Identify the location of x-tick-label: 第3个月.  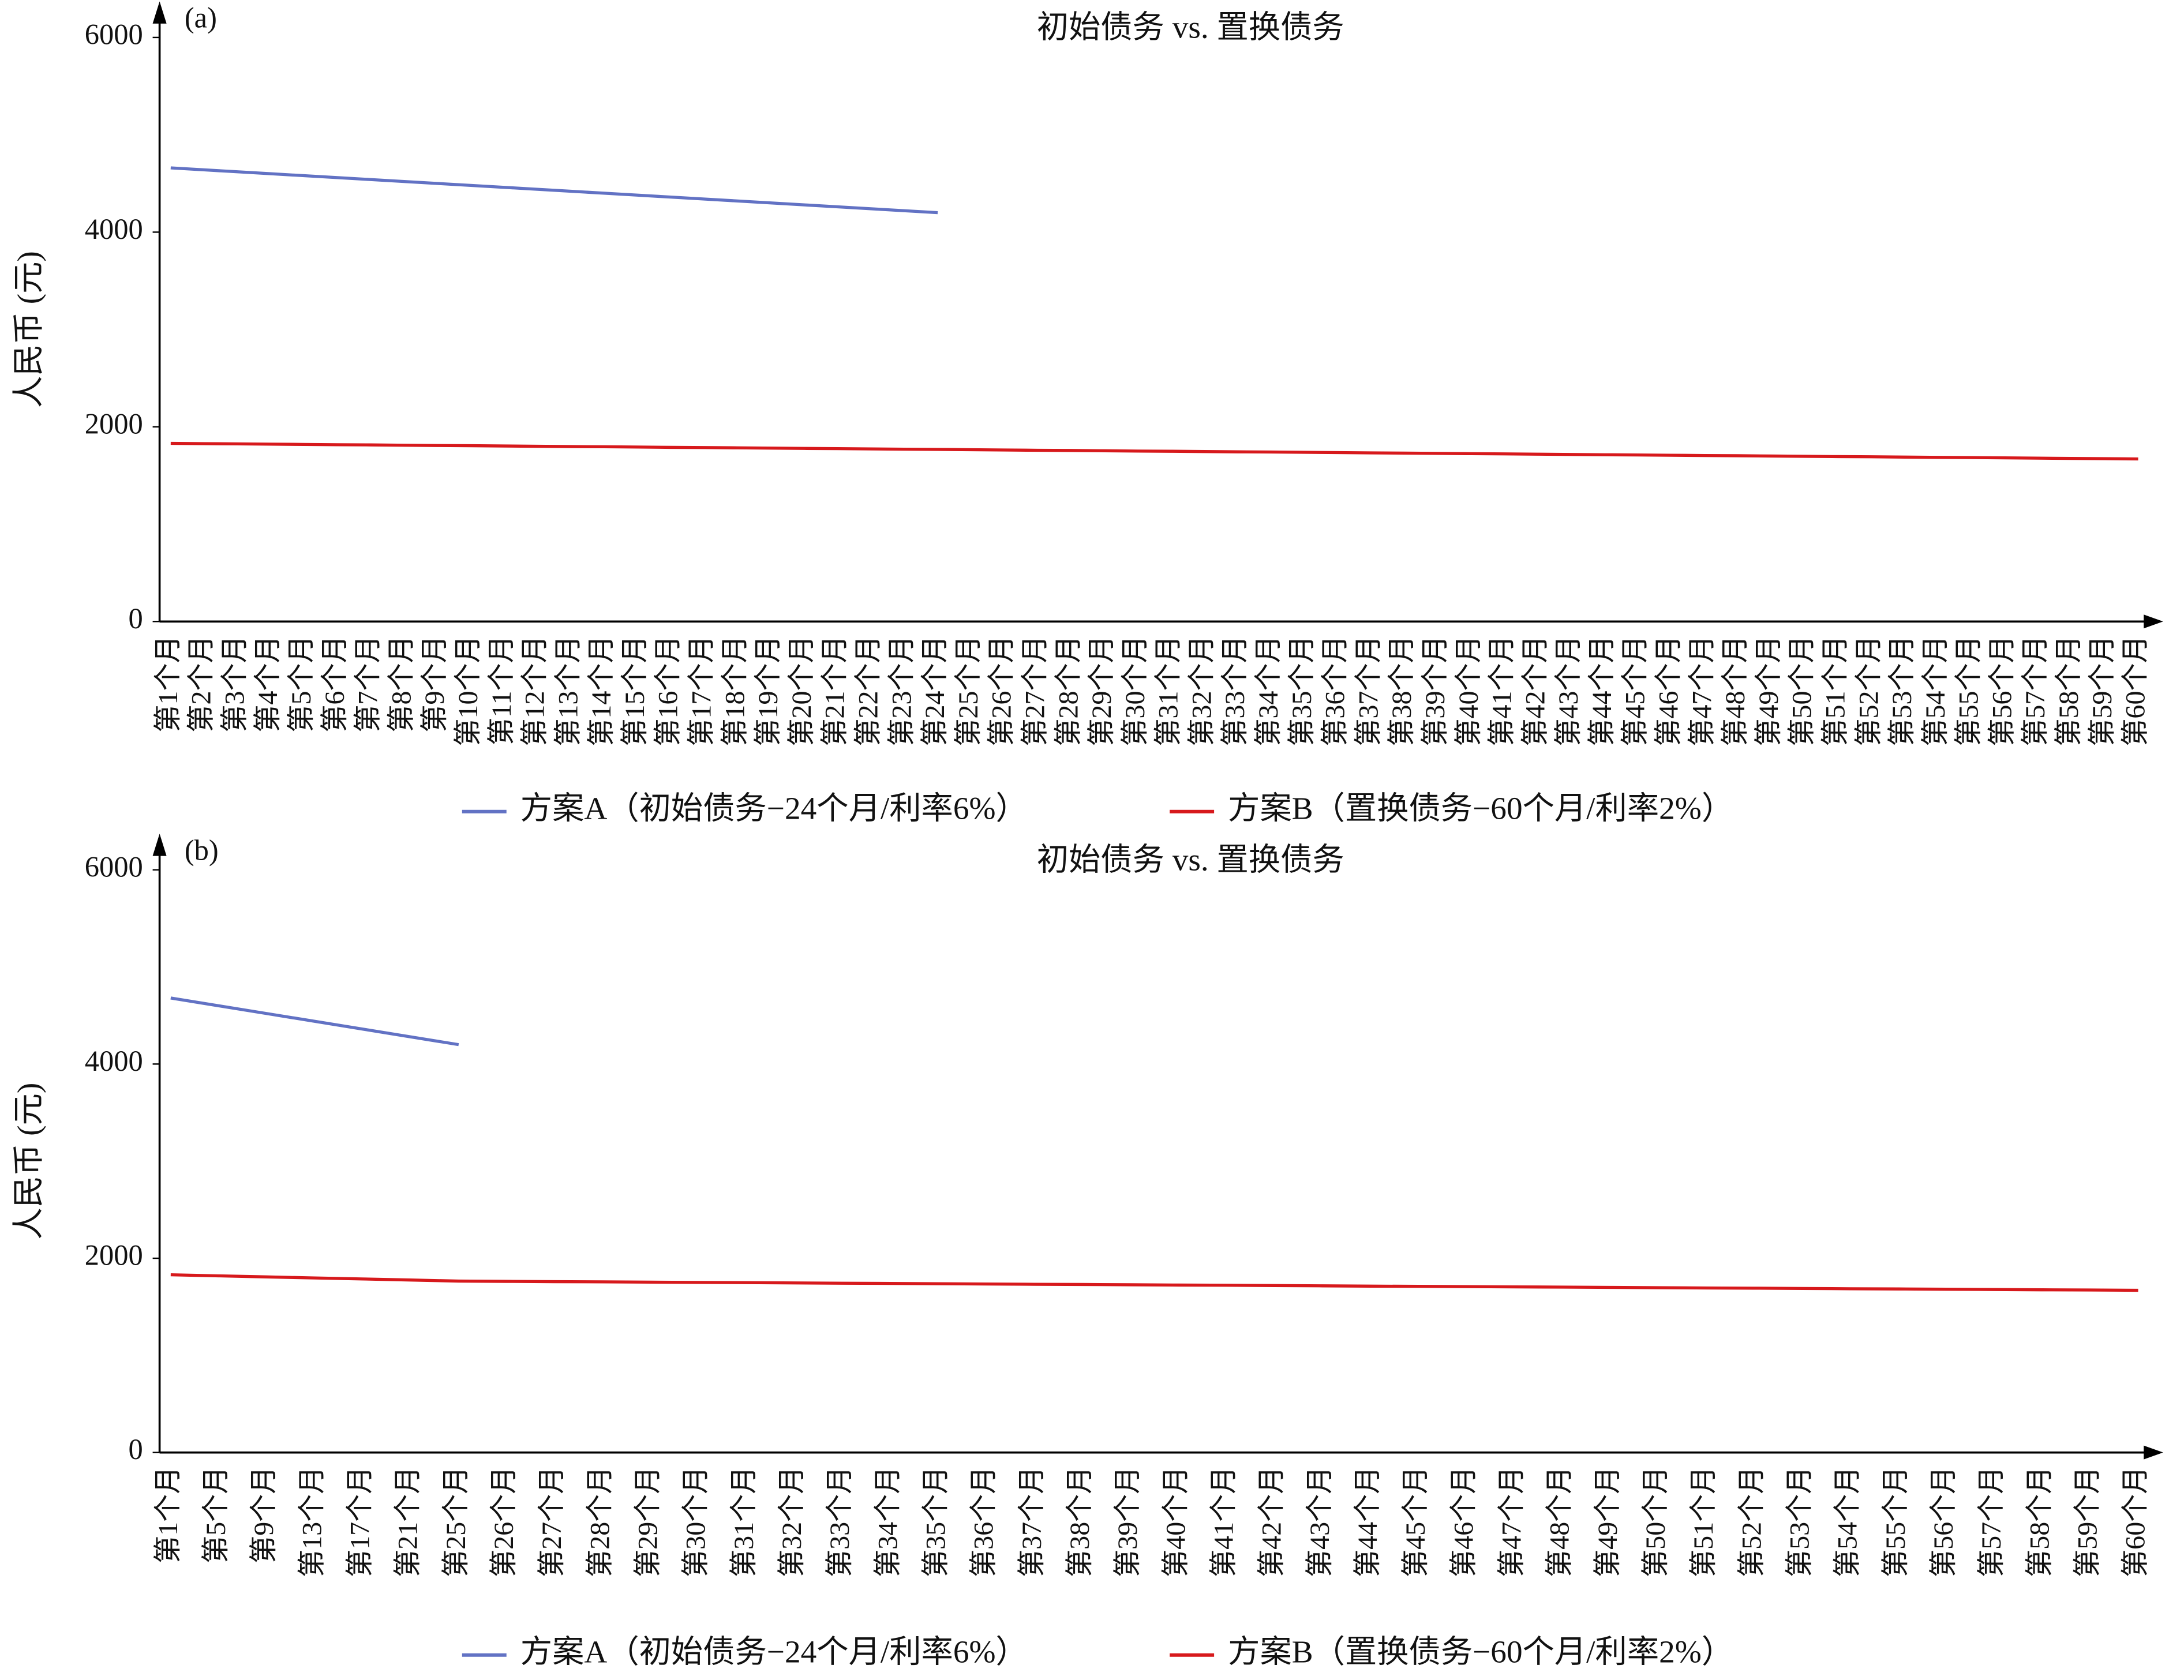
(234, 683).